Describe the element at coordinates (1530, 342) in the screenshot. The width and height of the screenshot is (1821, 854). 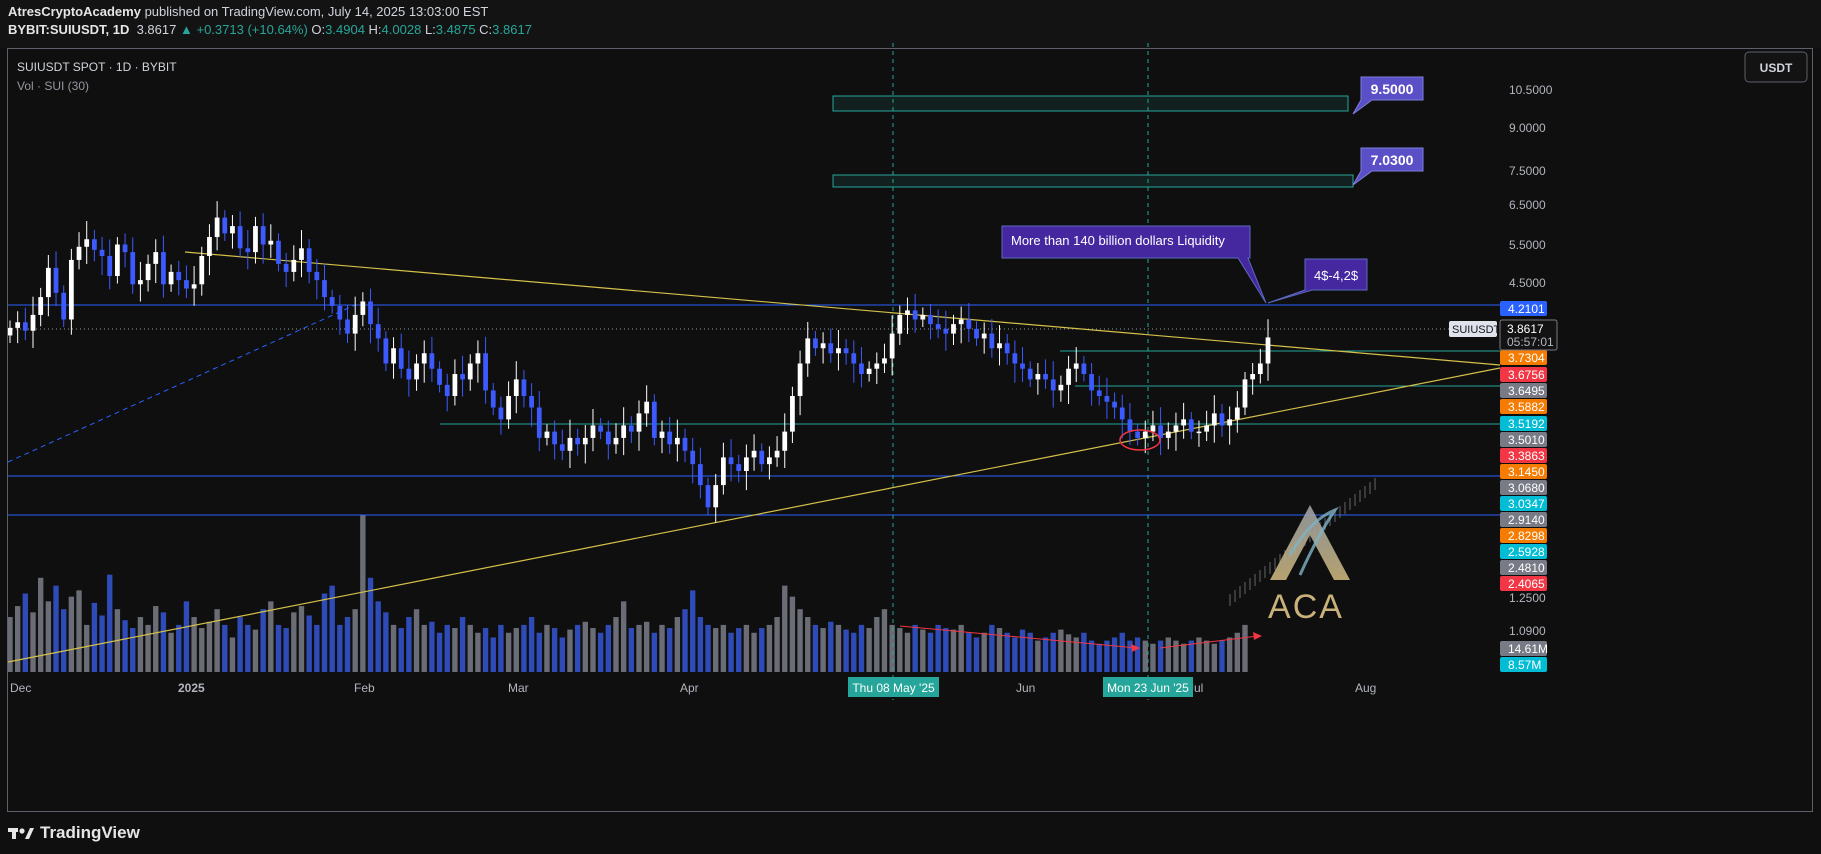
I see `bar-countdown: 05:57:01` at that location.